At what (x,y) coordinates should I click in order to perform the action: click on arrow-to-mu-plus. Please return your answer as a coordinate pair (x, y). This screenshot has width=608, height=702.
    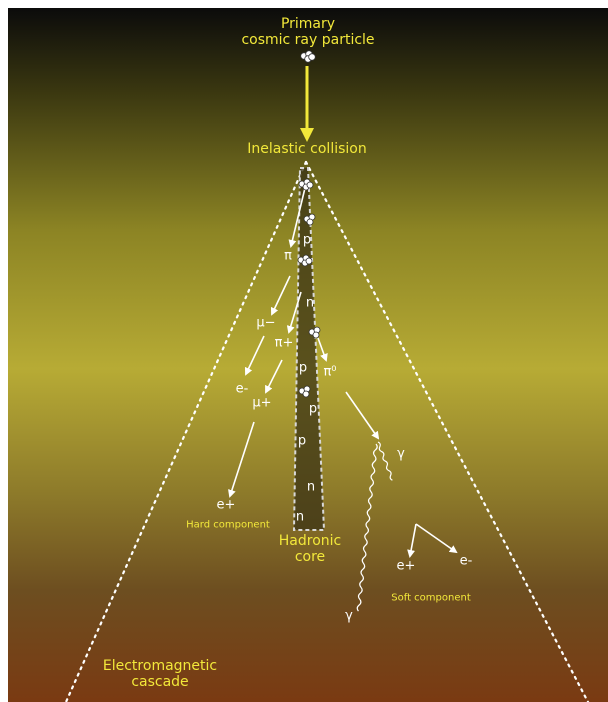
    Looking at the image, I should click on (274, 376).